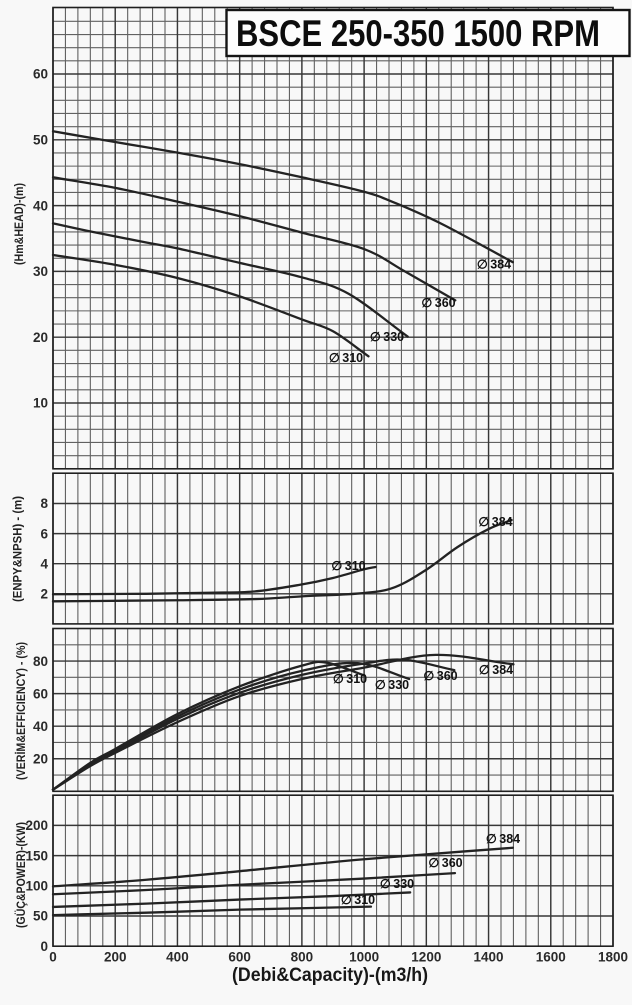 This screenshot has height=1005, width=632. Describe the element at coordinates (44, 594) in the screenshot. I see `svg-text: 2` at that location.